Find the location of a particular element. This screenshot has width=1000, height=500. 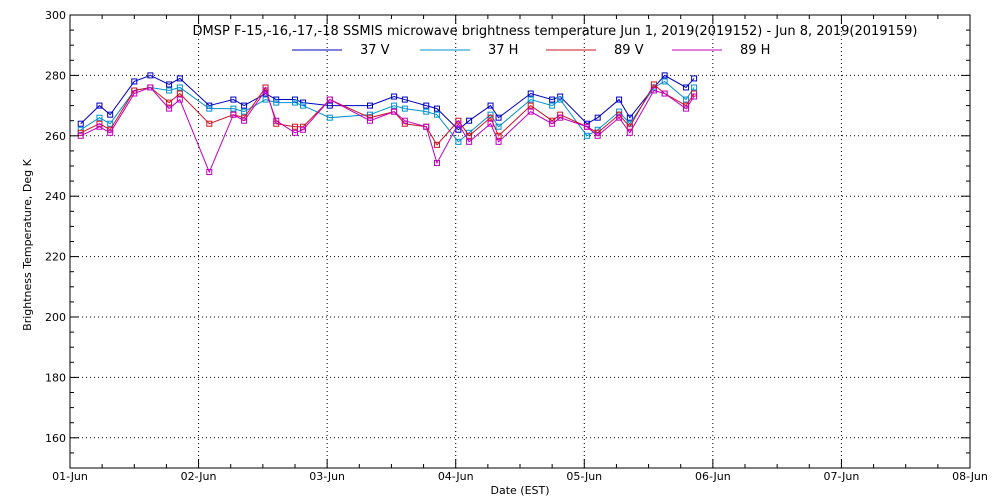

y-tick-label: 300 is located at coordinates (55, 15).